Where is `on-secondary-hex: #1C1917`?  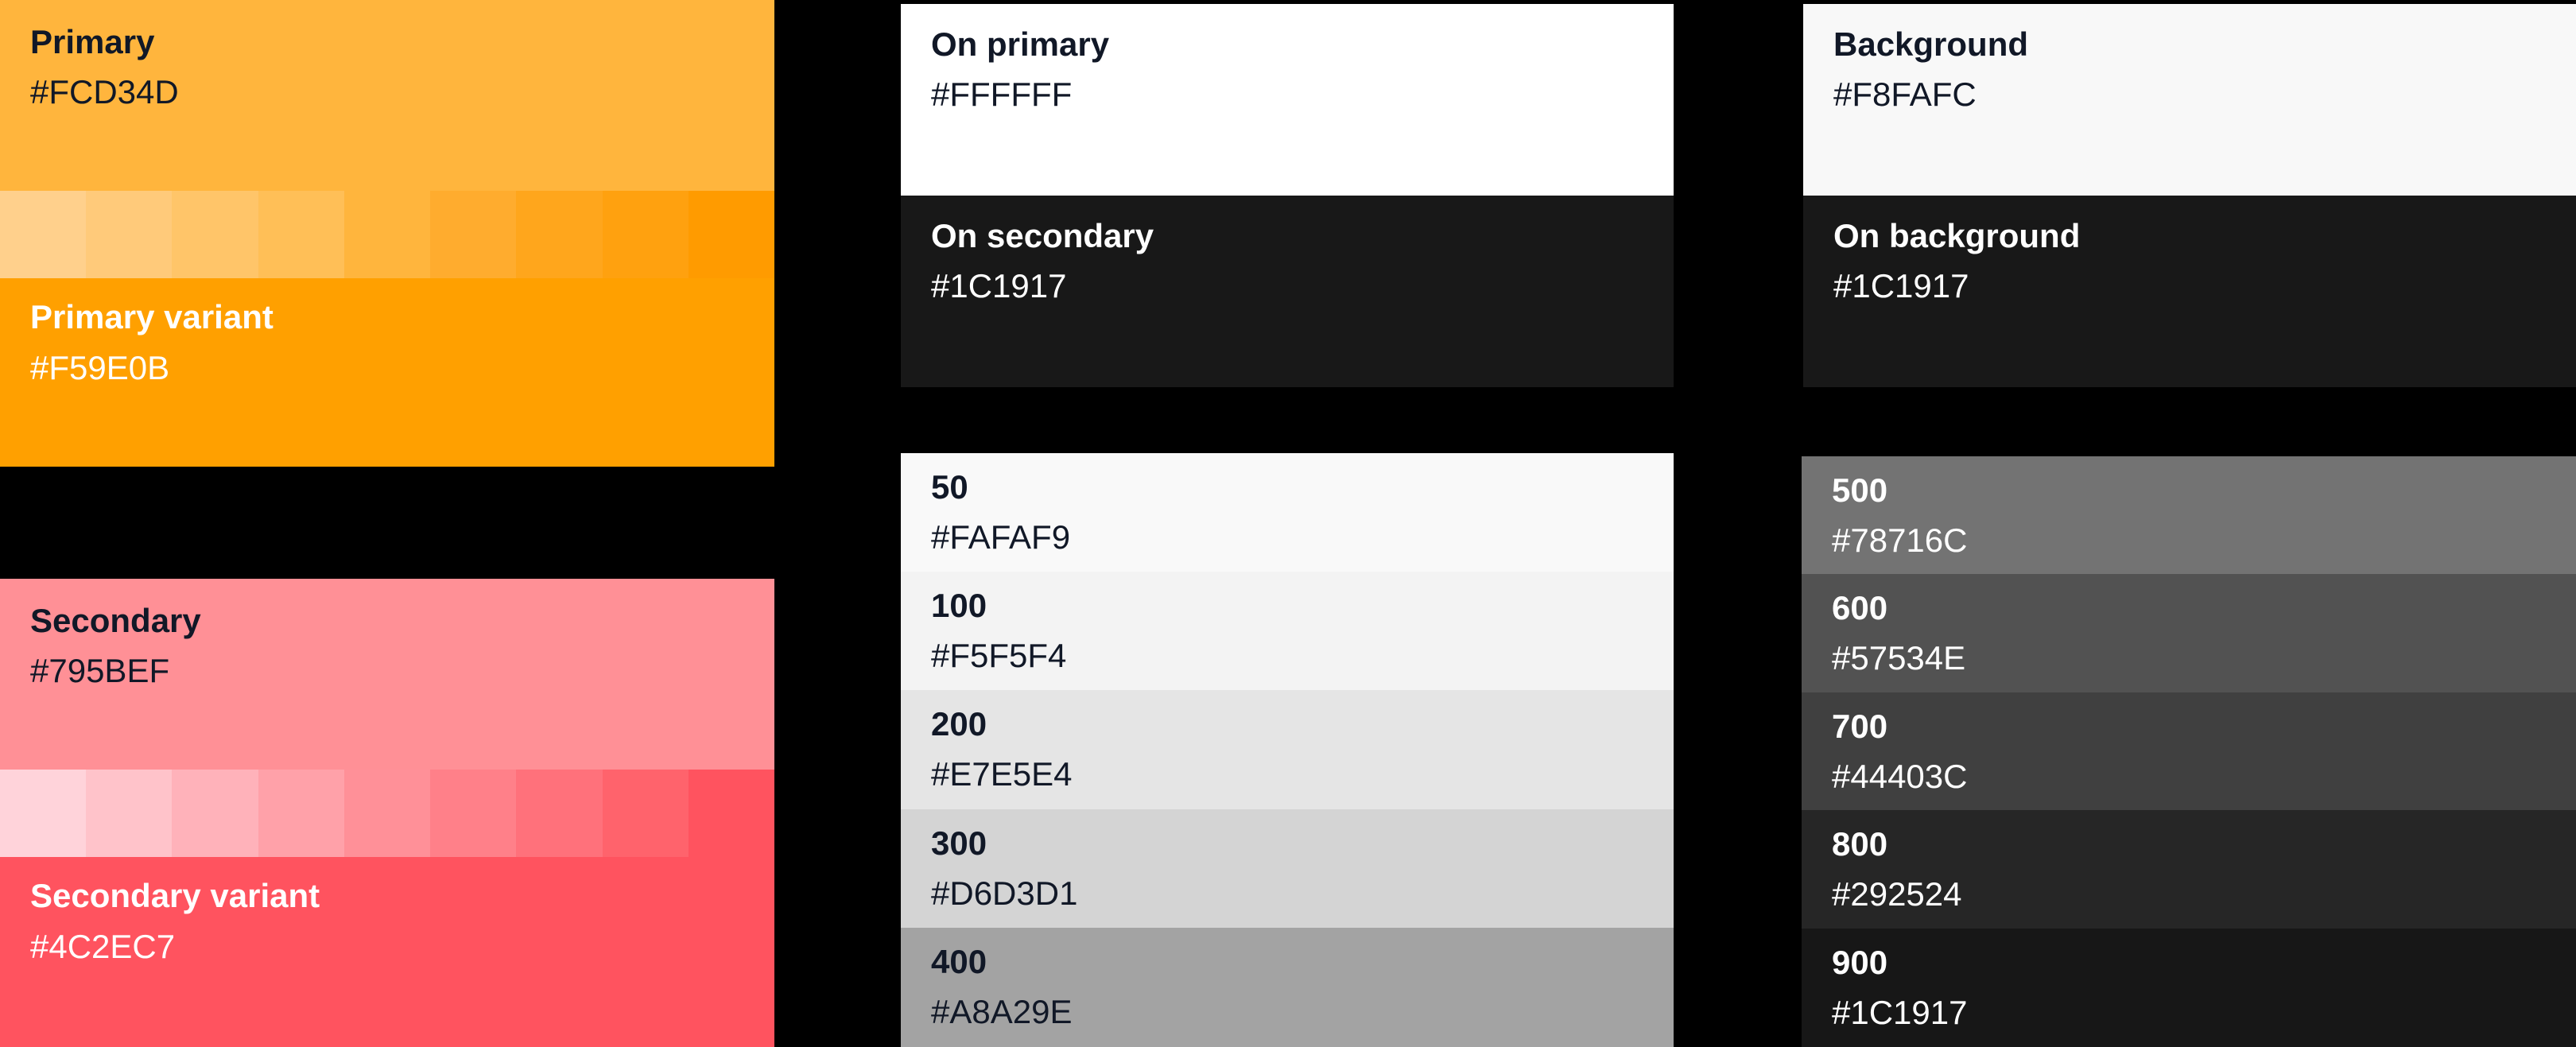
on-secondary-hex: #1C1917 is located at coordinates (999, 285).